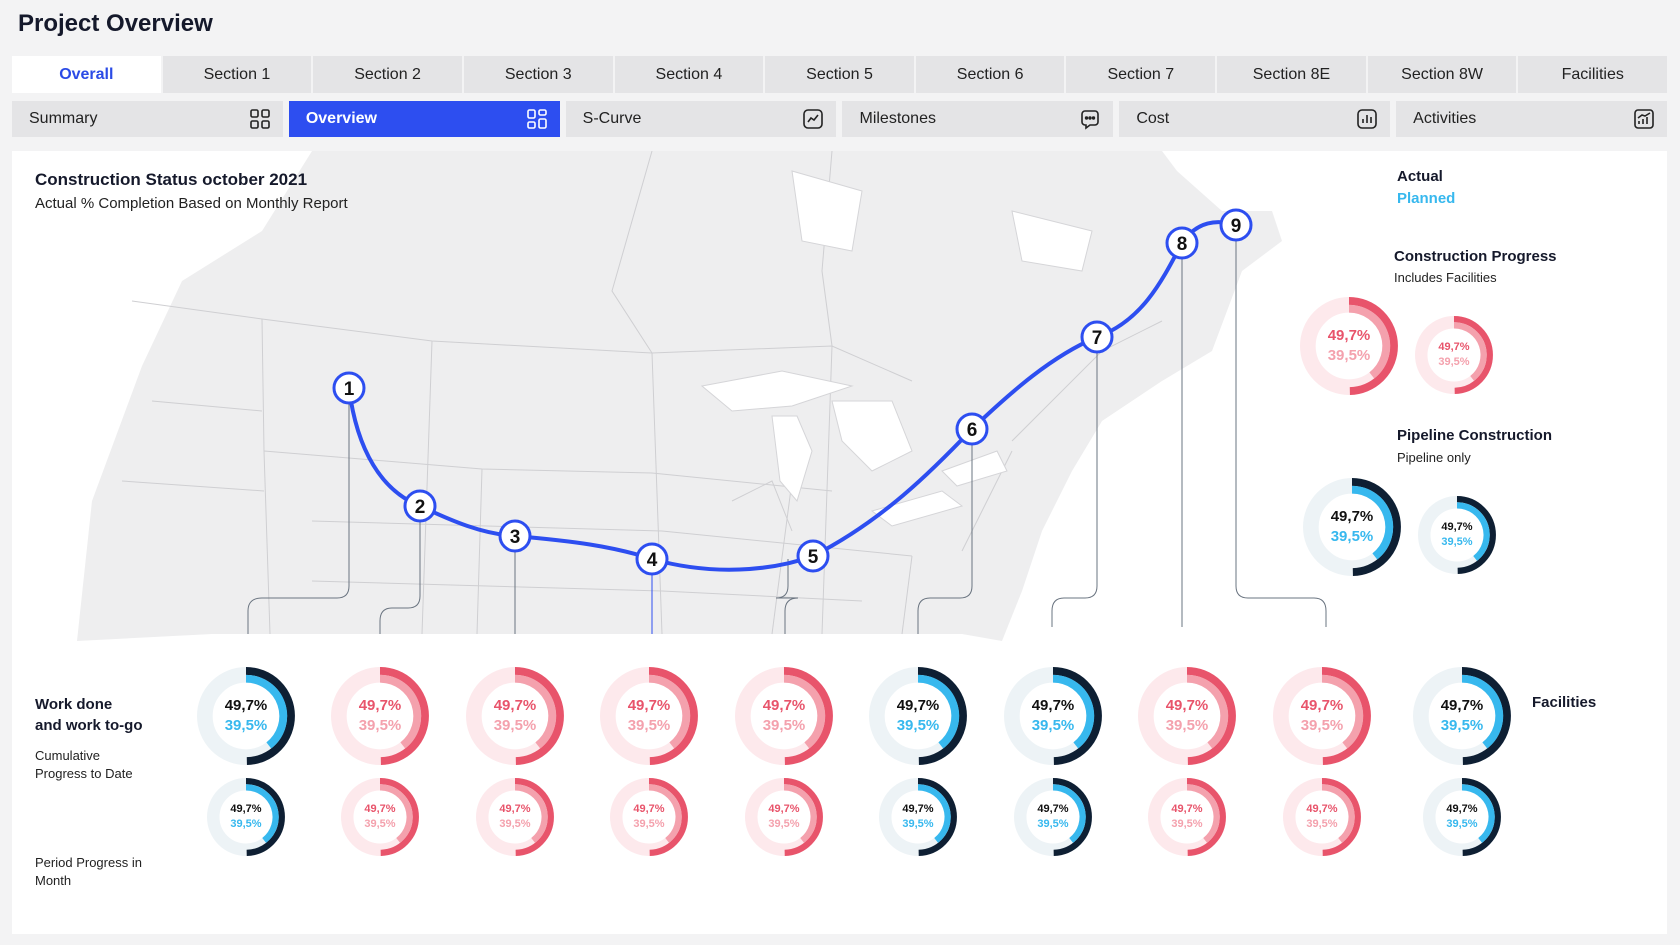 This screenshot has width=1680, height=945. I want to click on subtab-overview: Overview, so click(424, 119).